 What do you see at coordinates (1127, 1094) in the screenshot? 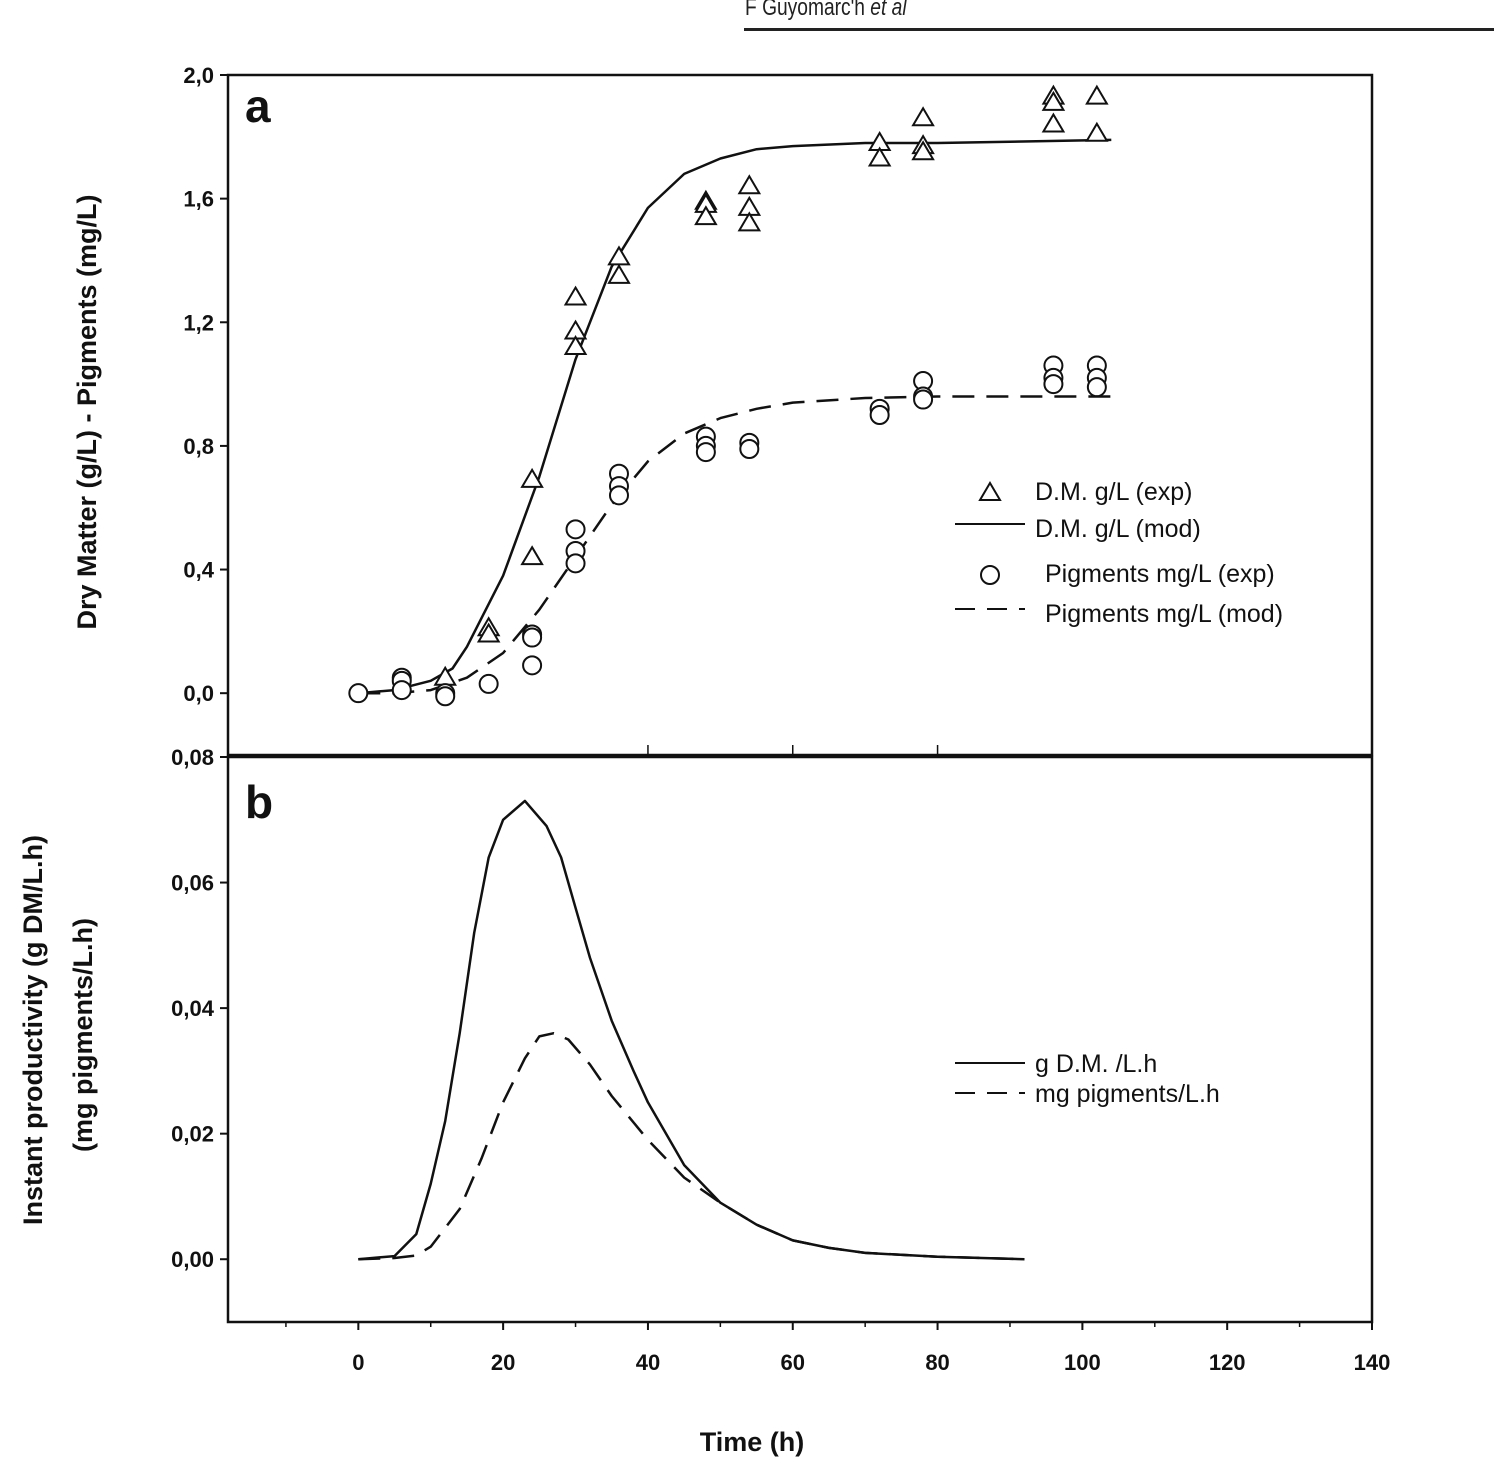
I see `legend-label-b: mg pigments/L.h` at bounding box center [1127, 1094].